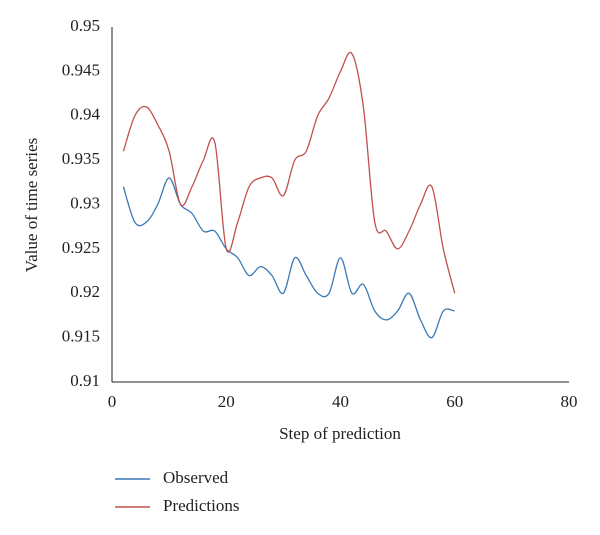  I want to click on y-axis-label: Value of time series, so click(31, 205).